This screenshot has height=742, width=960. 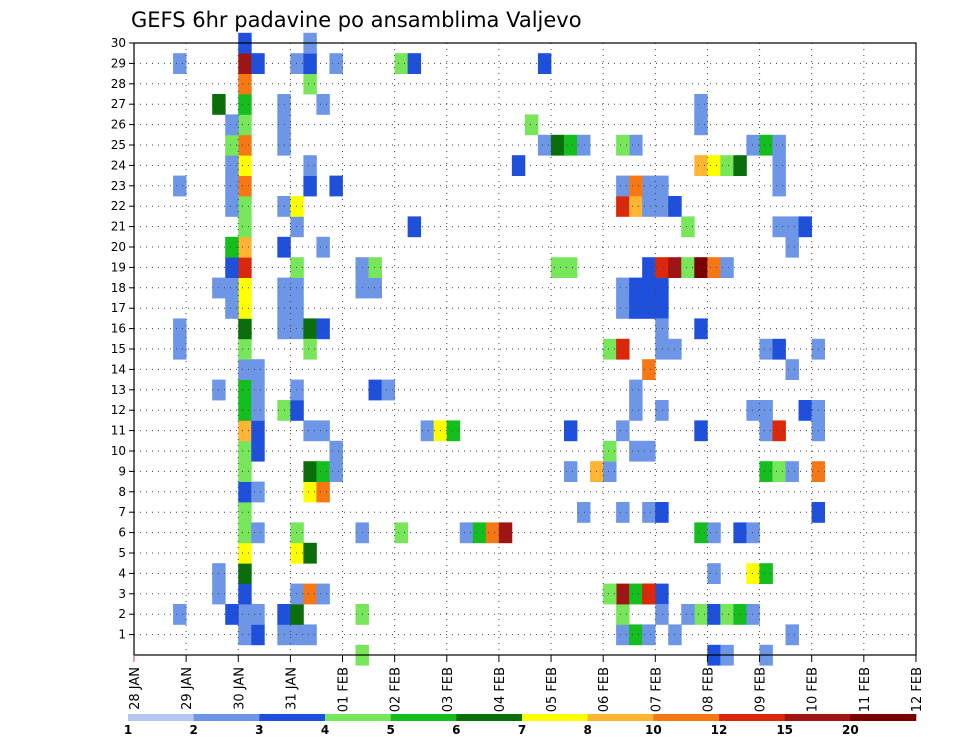 What do you see at coordinates (653, 730) in the screenshot?
I see `colorbar-label: 10` at bounding box center [653, 730].